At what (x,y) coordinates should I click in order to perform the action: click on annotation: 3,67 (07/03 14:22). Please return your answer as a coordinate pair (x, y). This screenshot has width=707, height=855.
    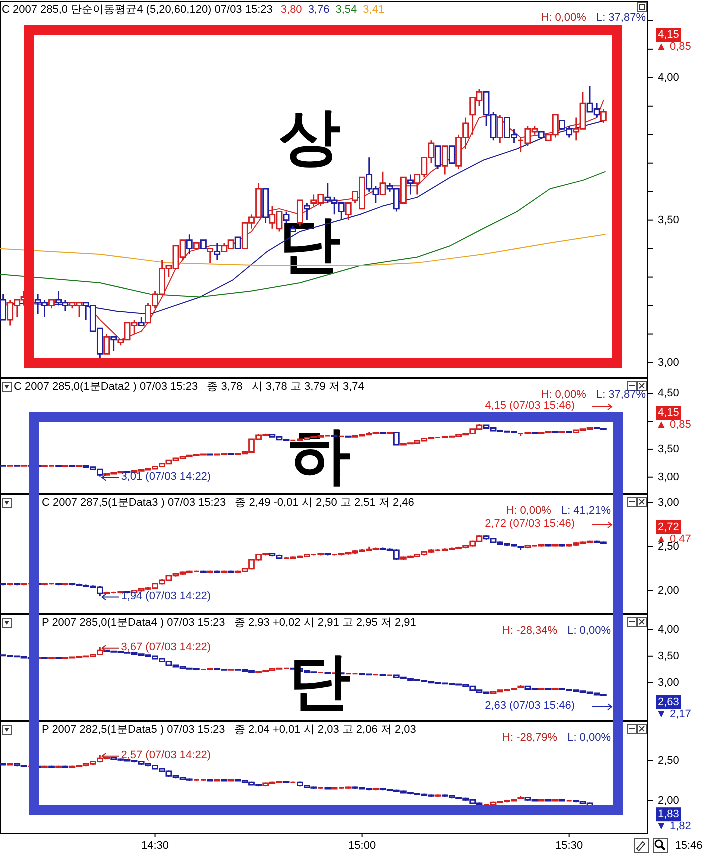
    Looking at the image, I should click on (166, 647).